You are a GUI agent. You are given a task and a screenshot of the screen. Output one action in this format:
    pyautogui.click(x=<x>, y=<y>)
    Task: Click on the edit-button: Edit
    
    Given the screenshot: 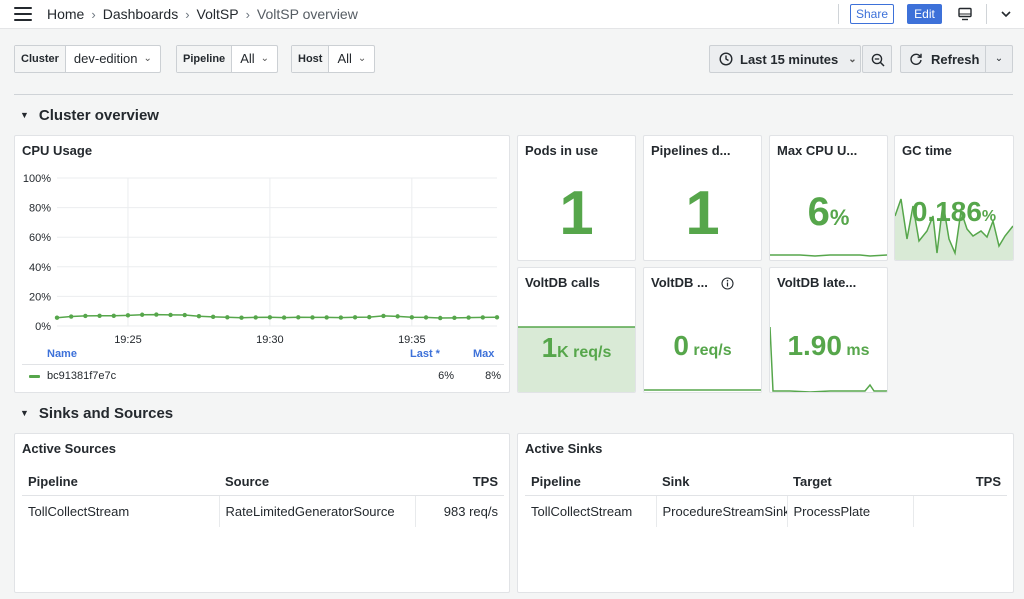 What is the action you would take?
    pyautogui.click(x=924, y=14)
    